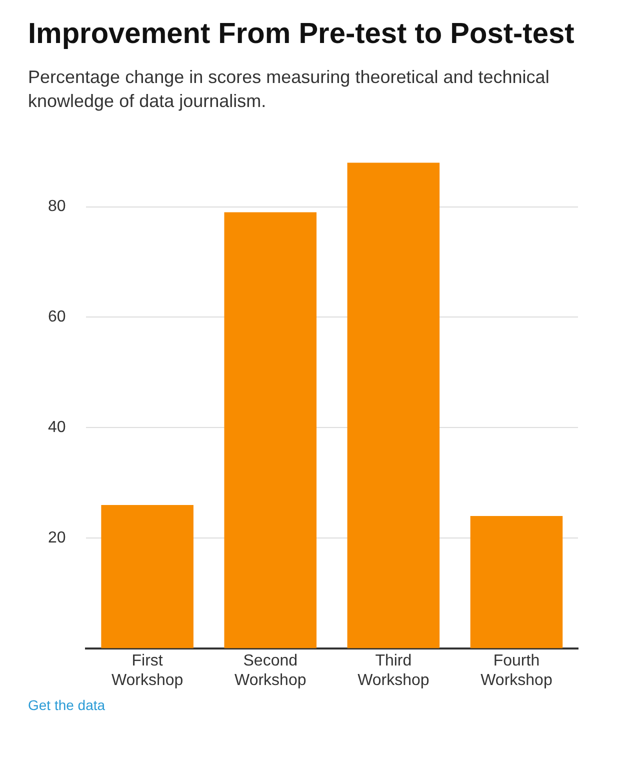  I want to click on y-tick-label: 40, so click(57, 427).